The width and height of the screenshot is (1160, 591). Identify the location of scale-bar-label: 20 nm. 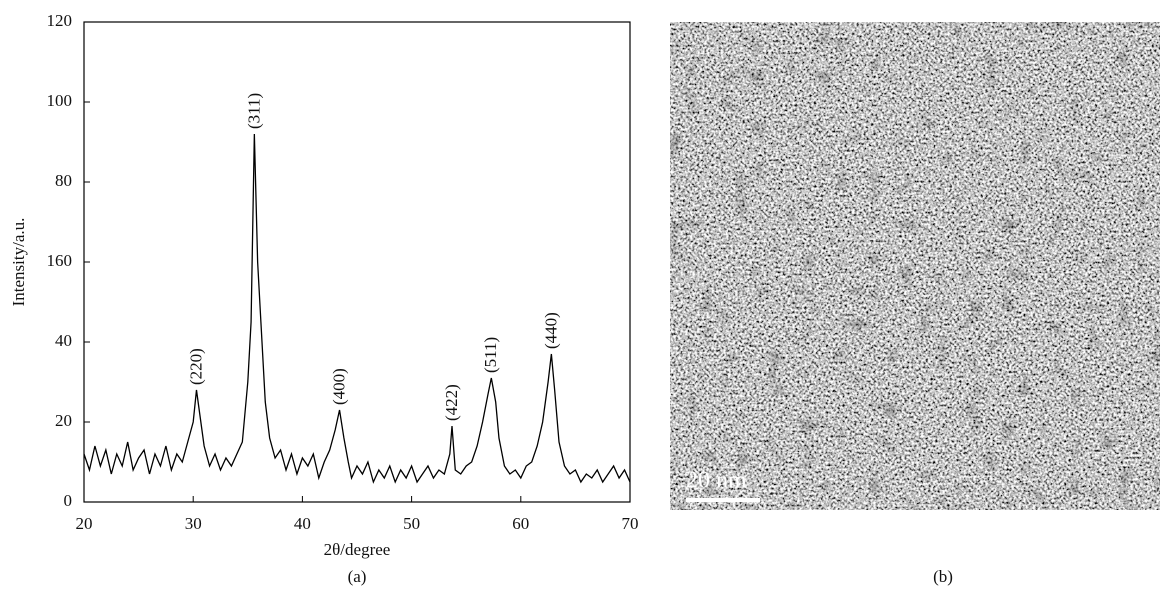
(716, 481).